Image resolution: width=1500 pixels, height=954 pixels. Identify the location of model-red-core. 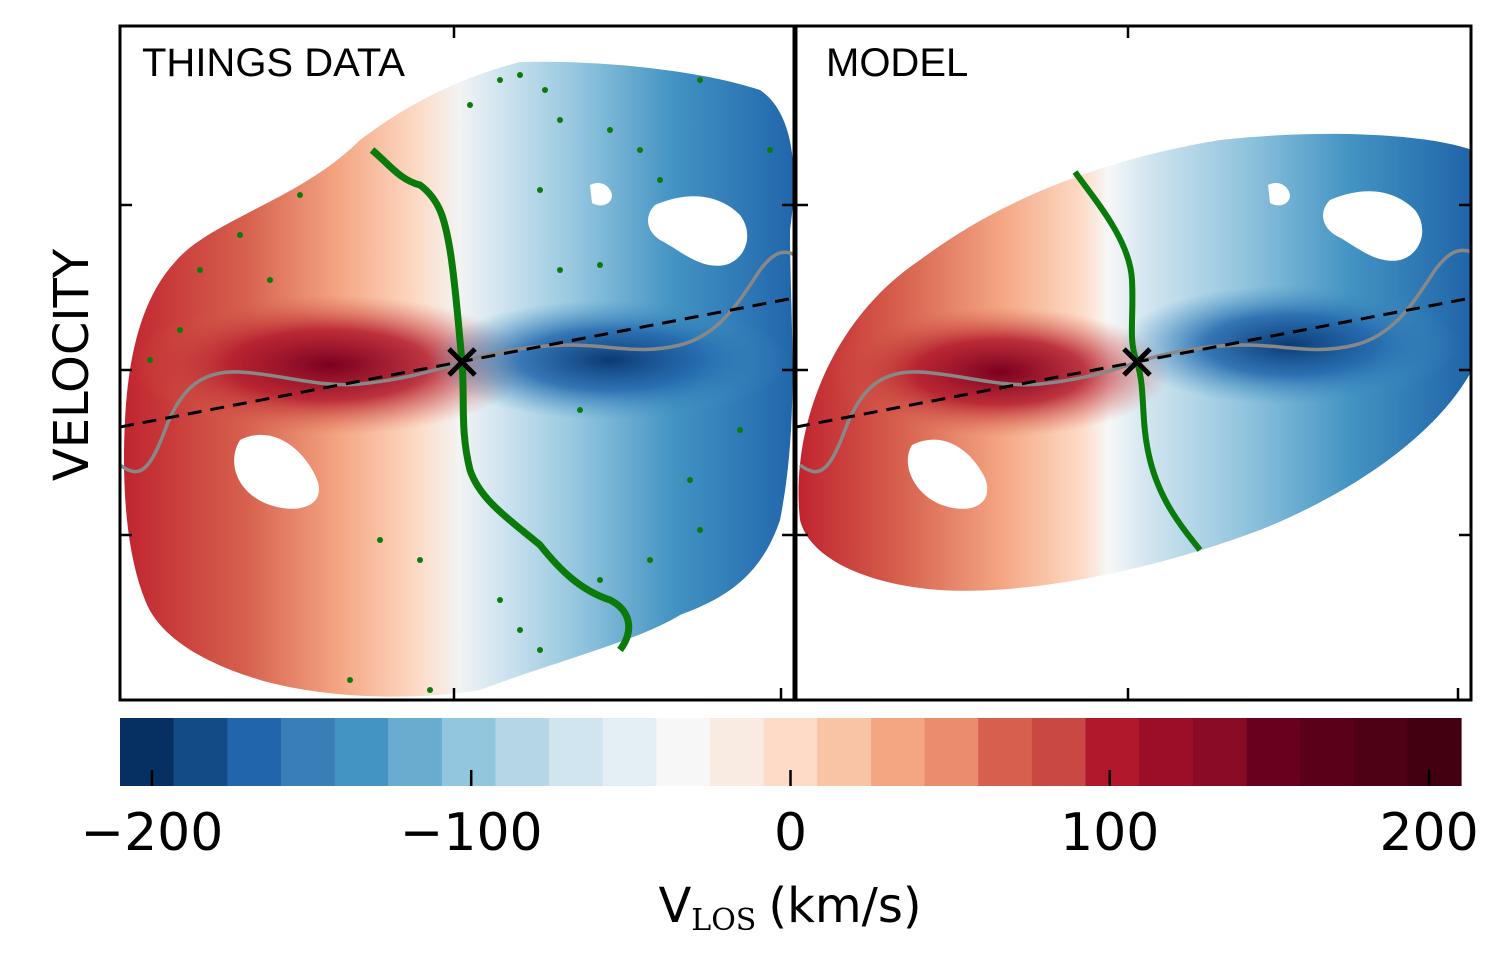
(1000, 372).